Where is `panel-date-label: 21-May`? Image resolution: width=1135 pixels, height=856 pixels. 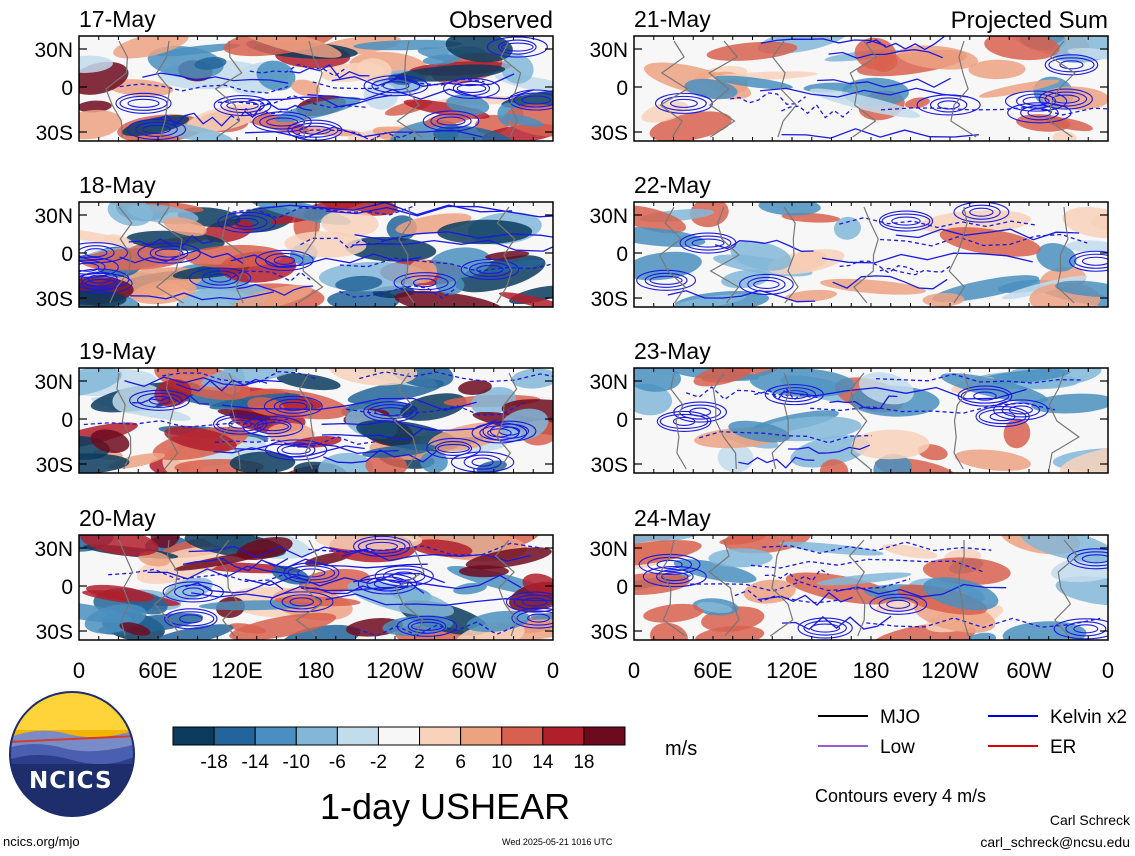 panel-date-label: 21-May is located at coordinates (672, 19).